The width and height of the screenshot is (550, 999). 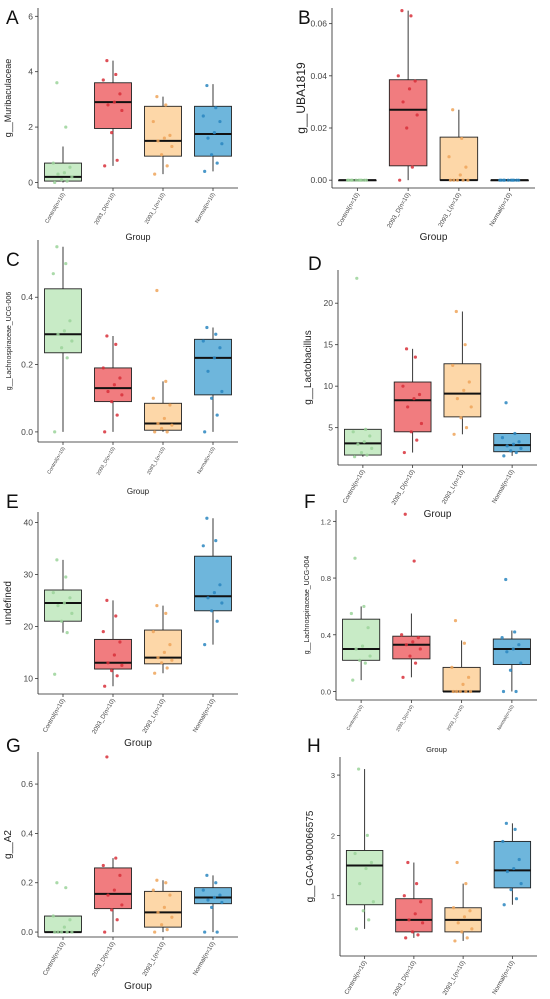 What do you see at coordinates (30, 16) in the screenshot?
I see `y-tick-label: 6` at bounding box center [30, 16].